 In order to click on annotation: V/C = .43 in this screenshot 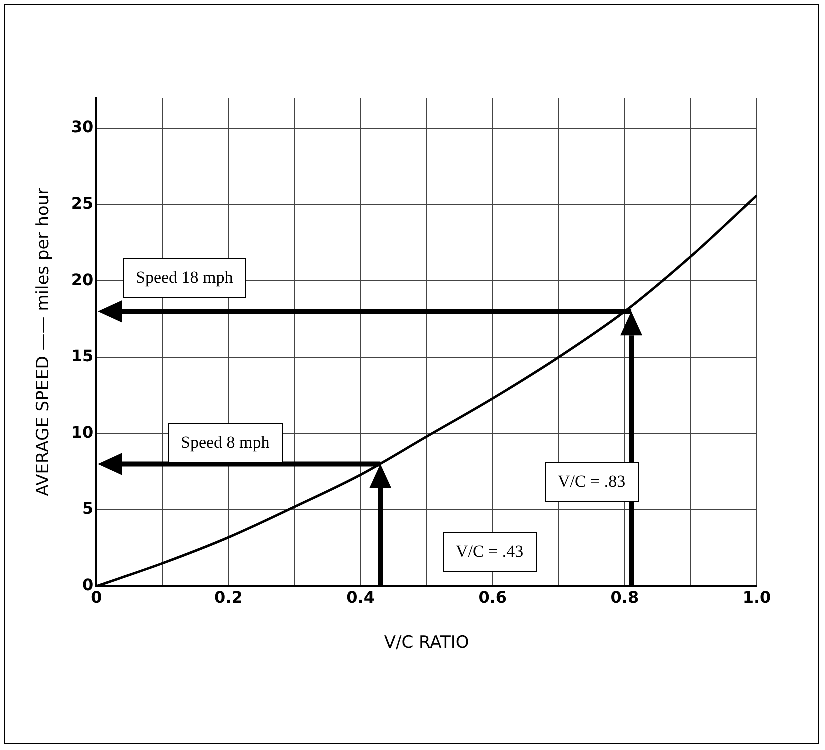, I will do `click(490, 552)`.